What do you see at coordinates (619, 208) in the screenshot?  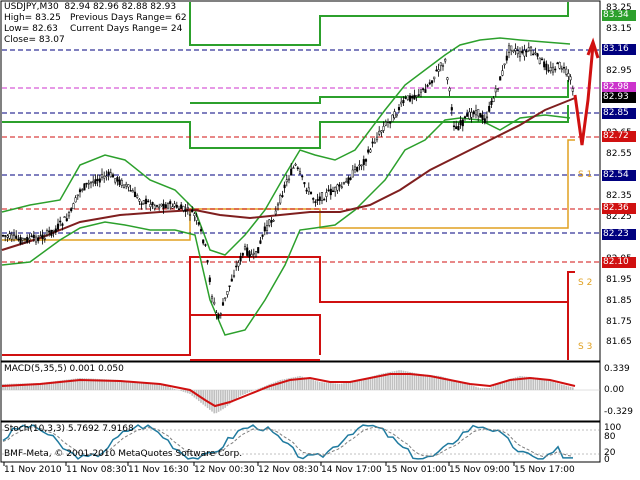 I see `price-tag: 82.36` at bounding box center [619, 208].